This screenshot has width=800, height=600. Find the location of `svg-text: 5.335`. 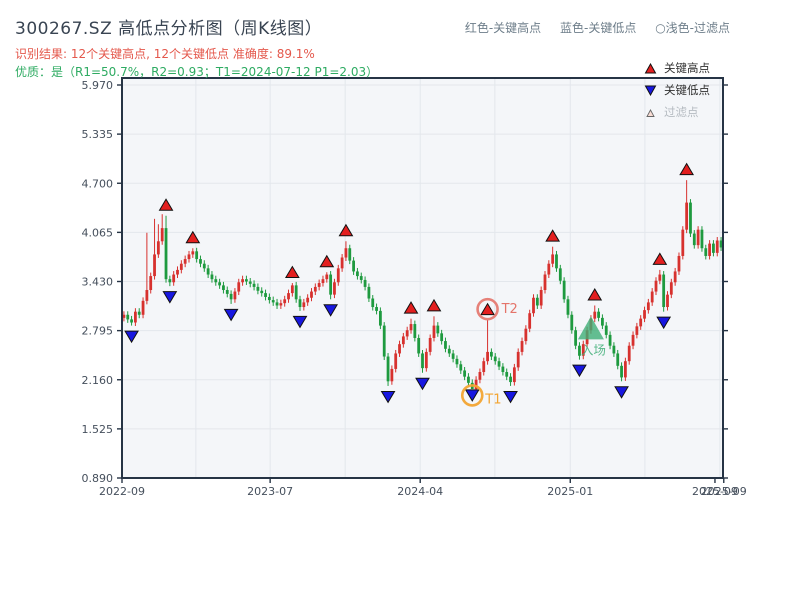

svg-text: 5.335 is located at coordinates (98, 134).